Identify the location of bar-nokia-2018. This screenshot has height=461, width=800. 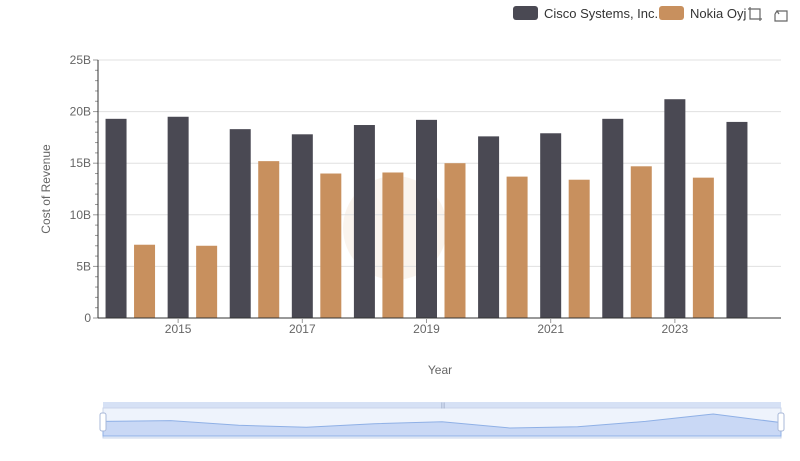
(393, 245).